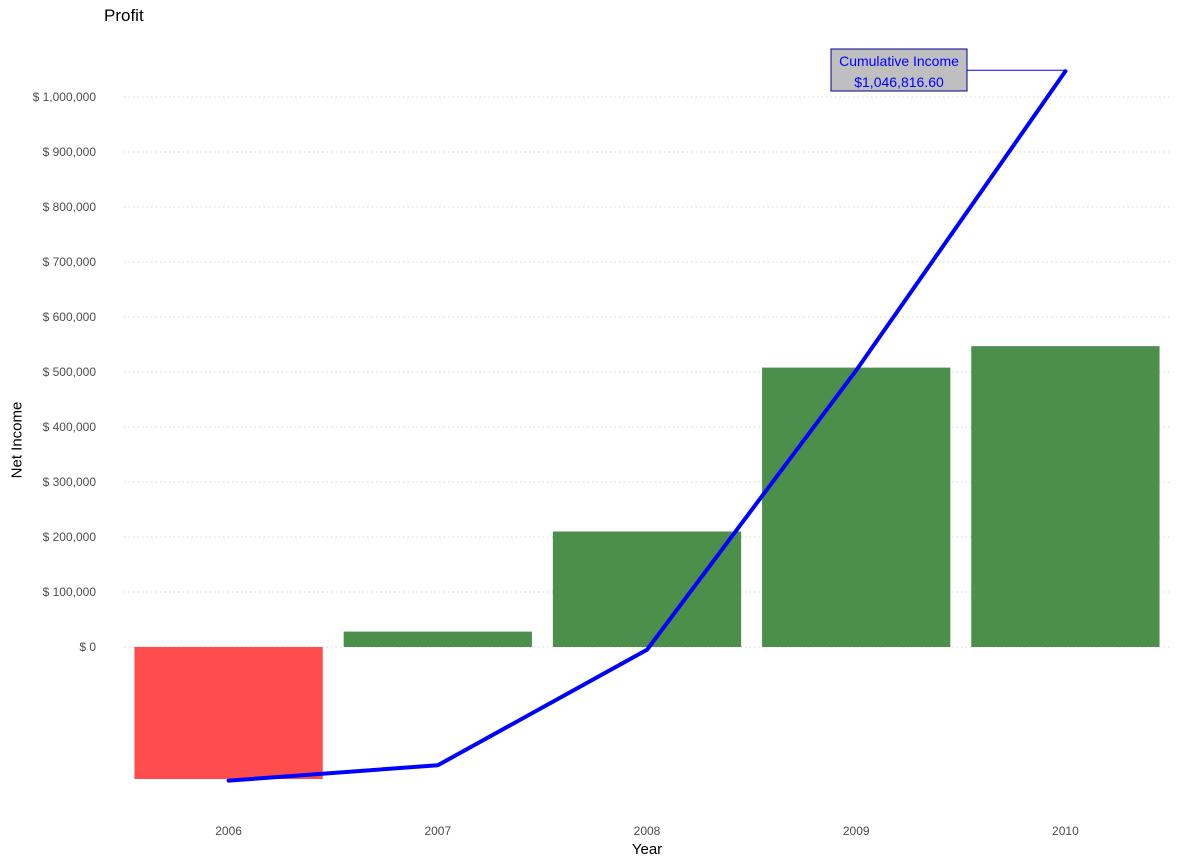  I want to click on y-tick-label: $ 800,000, so click(70, 207).